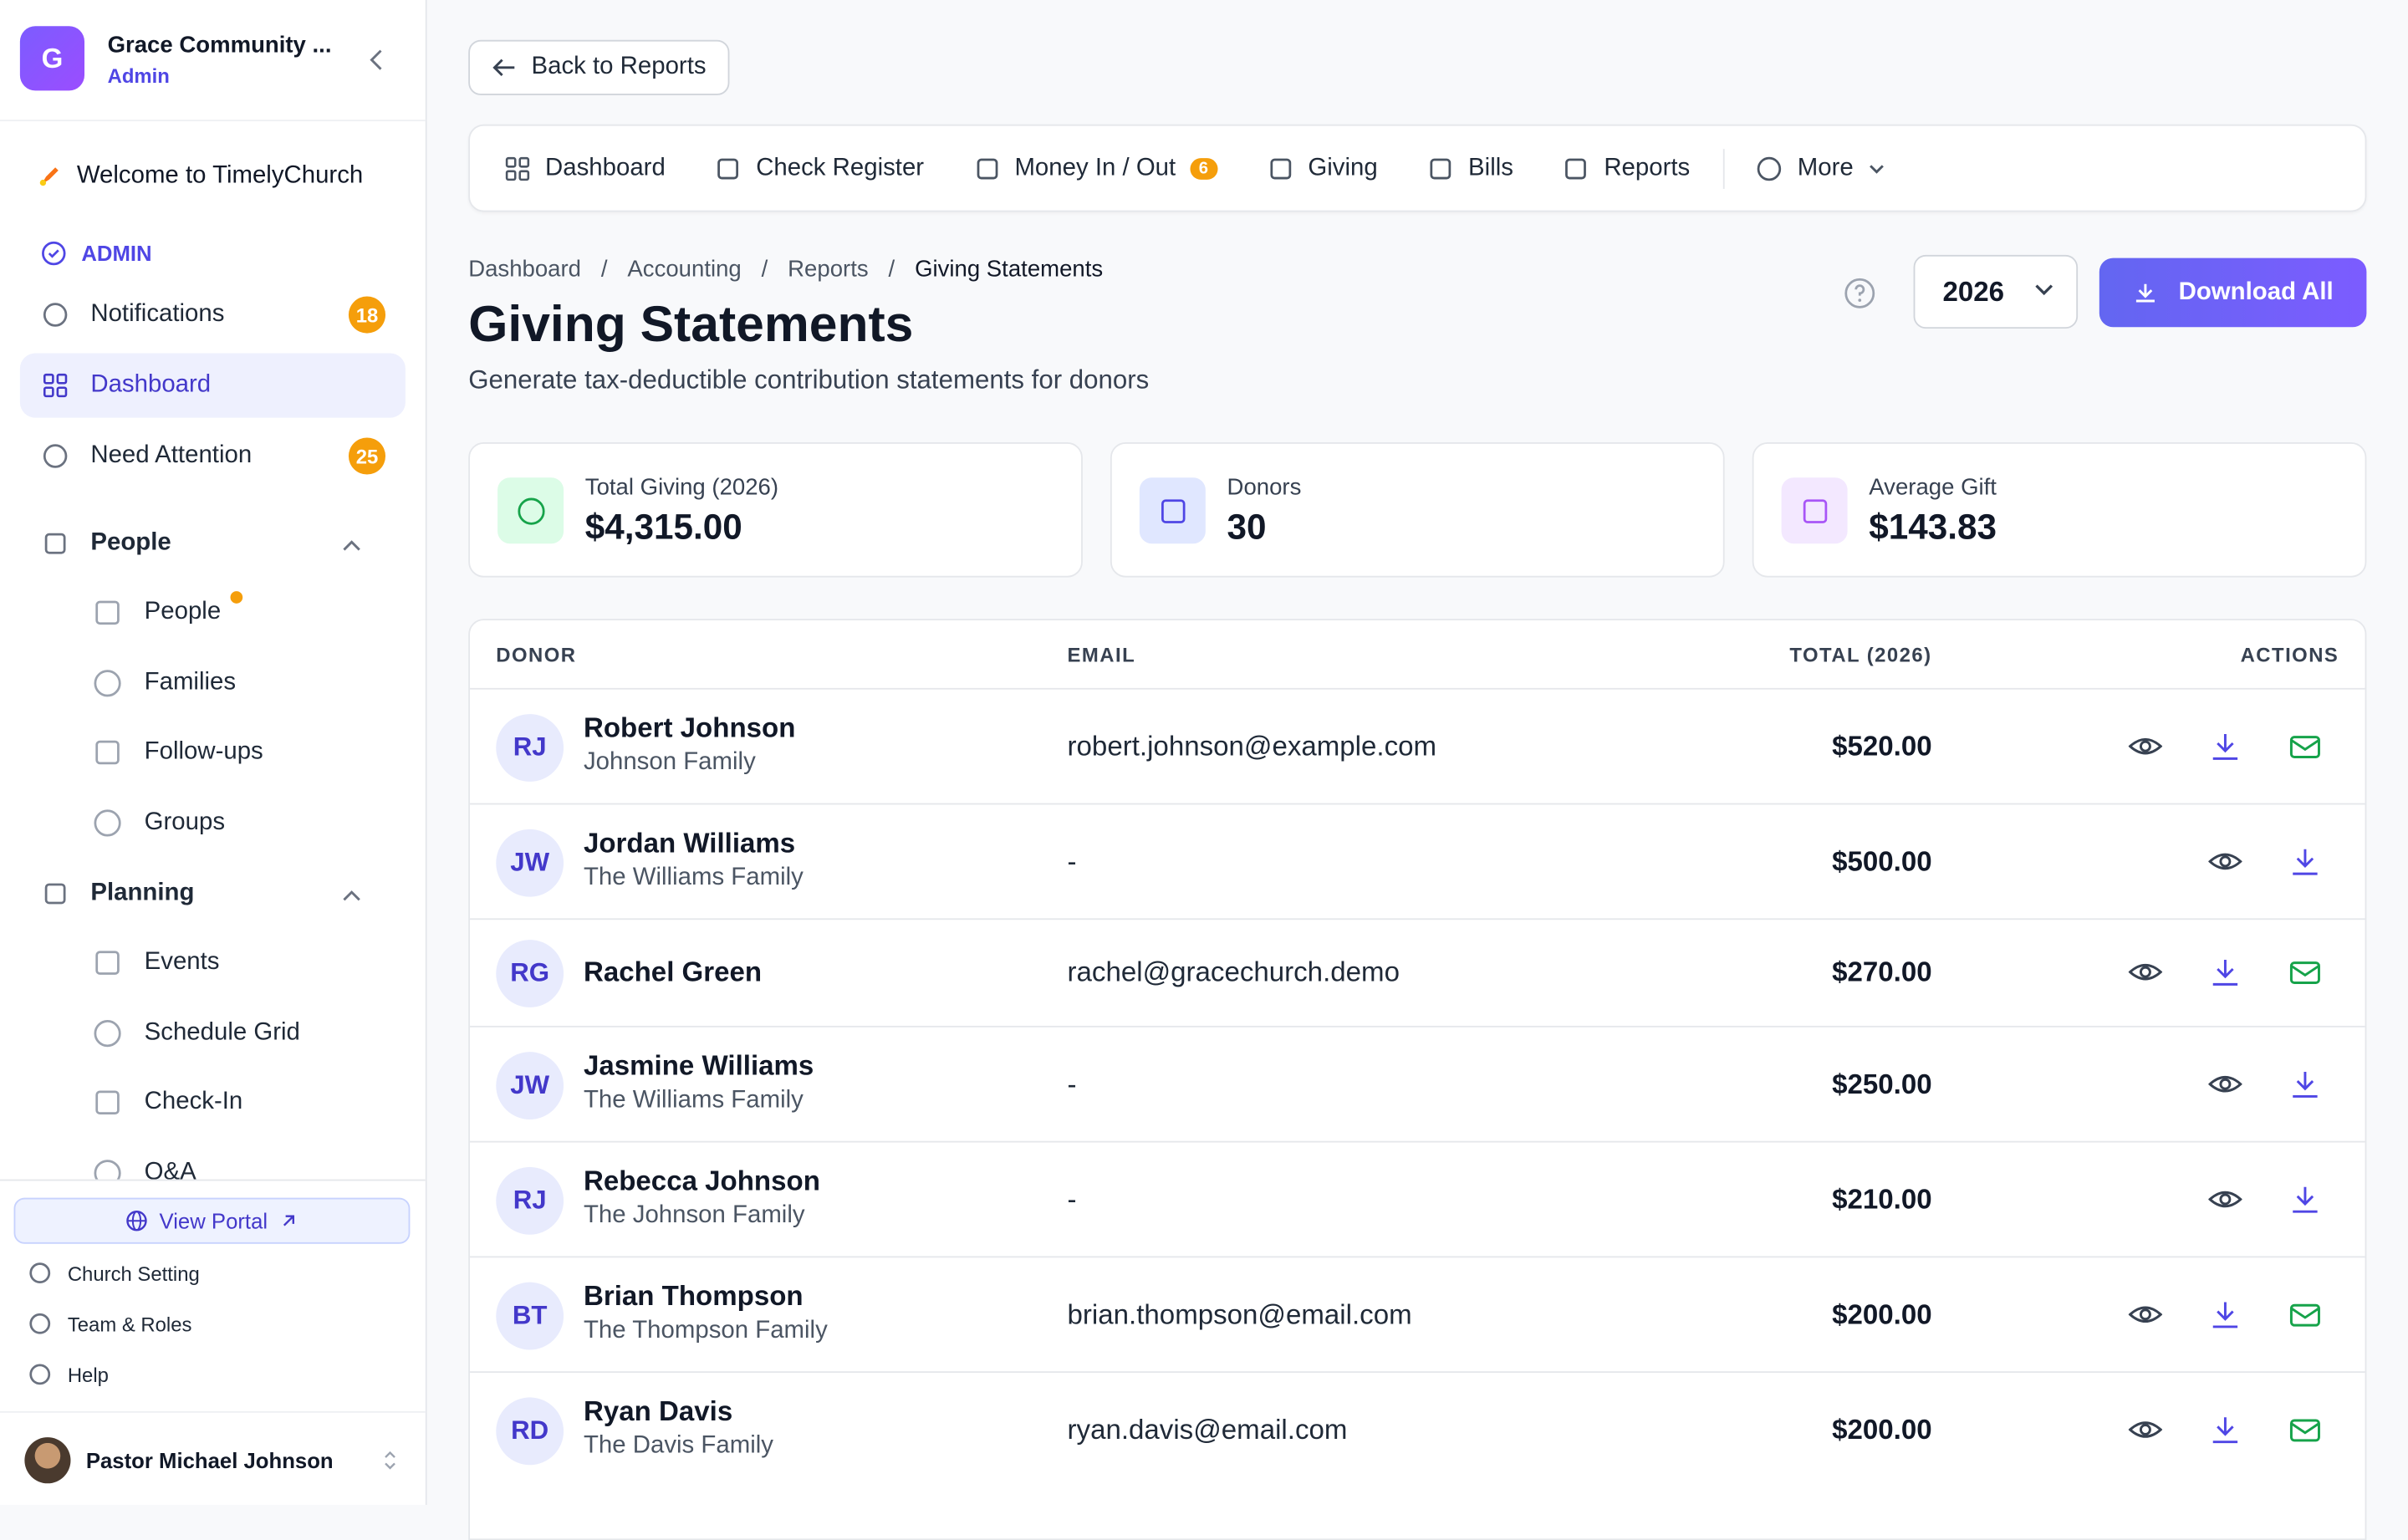 This screenshot has height=1540, width=2408. What do you see at coordinates (1859, 293) in the screenshot?
I see `help-icon` at bounding box center [1859, 293].